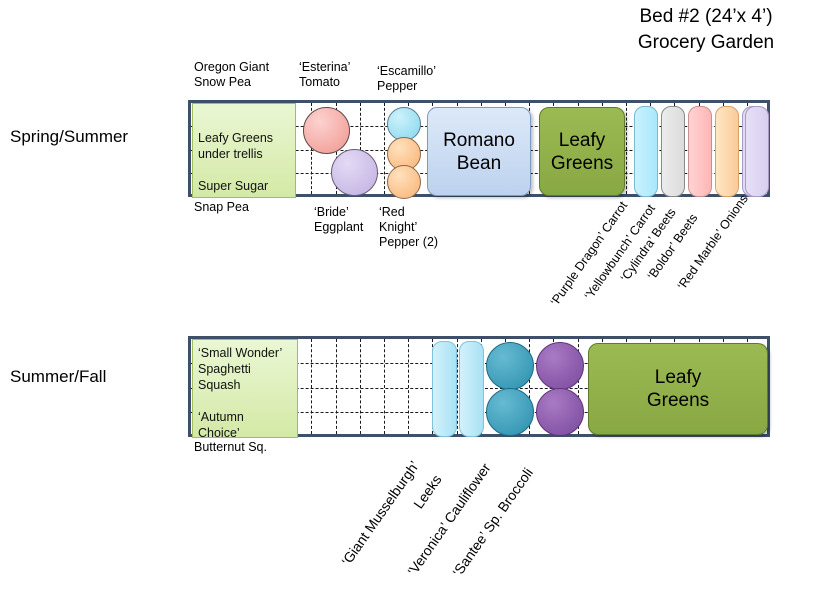 Image resolution: width=835 pixels, height=589 pixels. Describe the element at coordinates (230, 447) in the screenshot. I see `butternut-squash-label: Butternut Sq.` at that location.